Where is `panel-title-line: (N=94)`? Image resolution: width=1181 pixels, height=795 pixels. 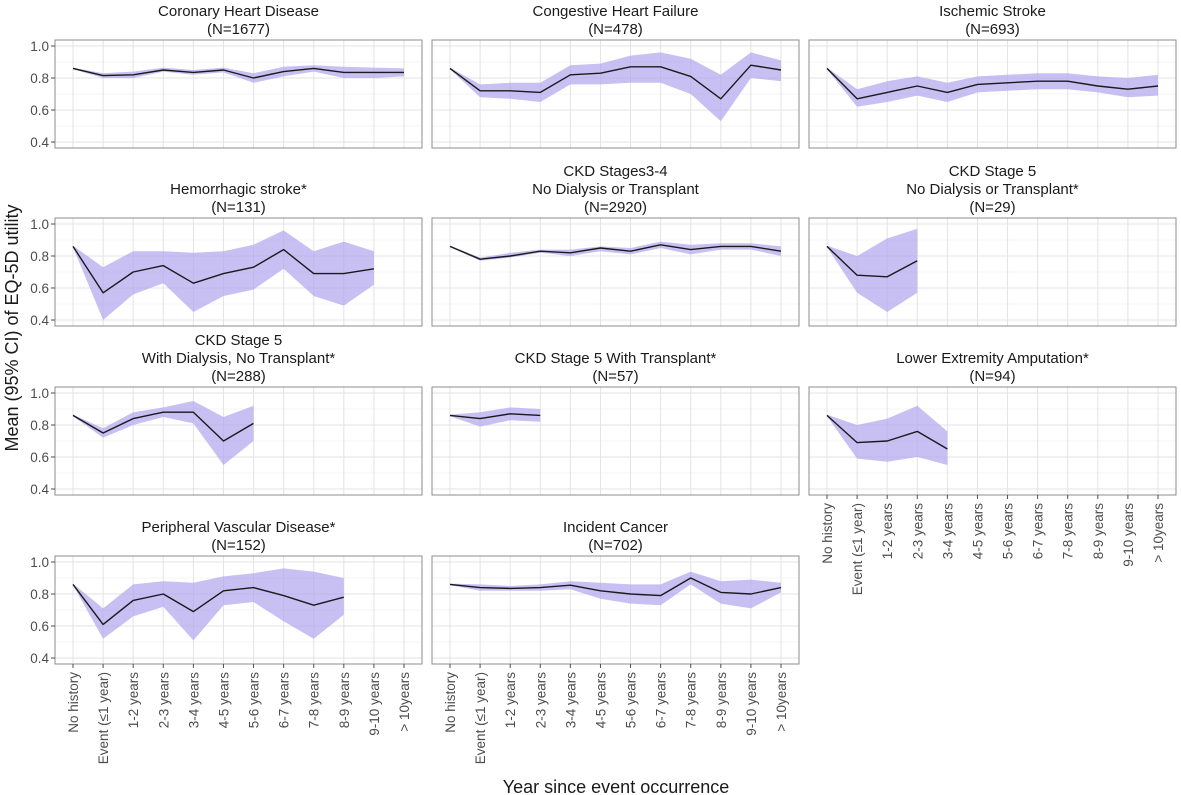
panel-title-line: (N=94) is located at coordinates (992, 376).